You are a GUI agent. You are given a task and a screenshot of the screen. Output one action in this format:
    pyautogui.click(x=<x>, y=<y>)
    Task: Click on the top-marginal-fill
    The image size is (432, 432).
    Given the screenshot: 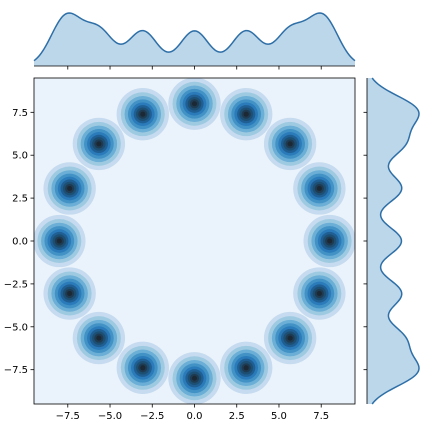 What is the action you would take?
    pyautogui.click(x=194, y=39)
    